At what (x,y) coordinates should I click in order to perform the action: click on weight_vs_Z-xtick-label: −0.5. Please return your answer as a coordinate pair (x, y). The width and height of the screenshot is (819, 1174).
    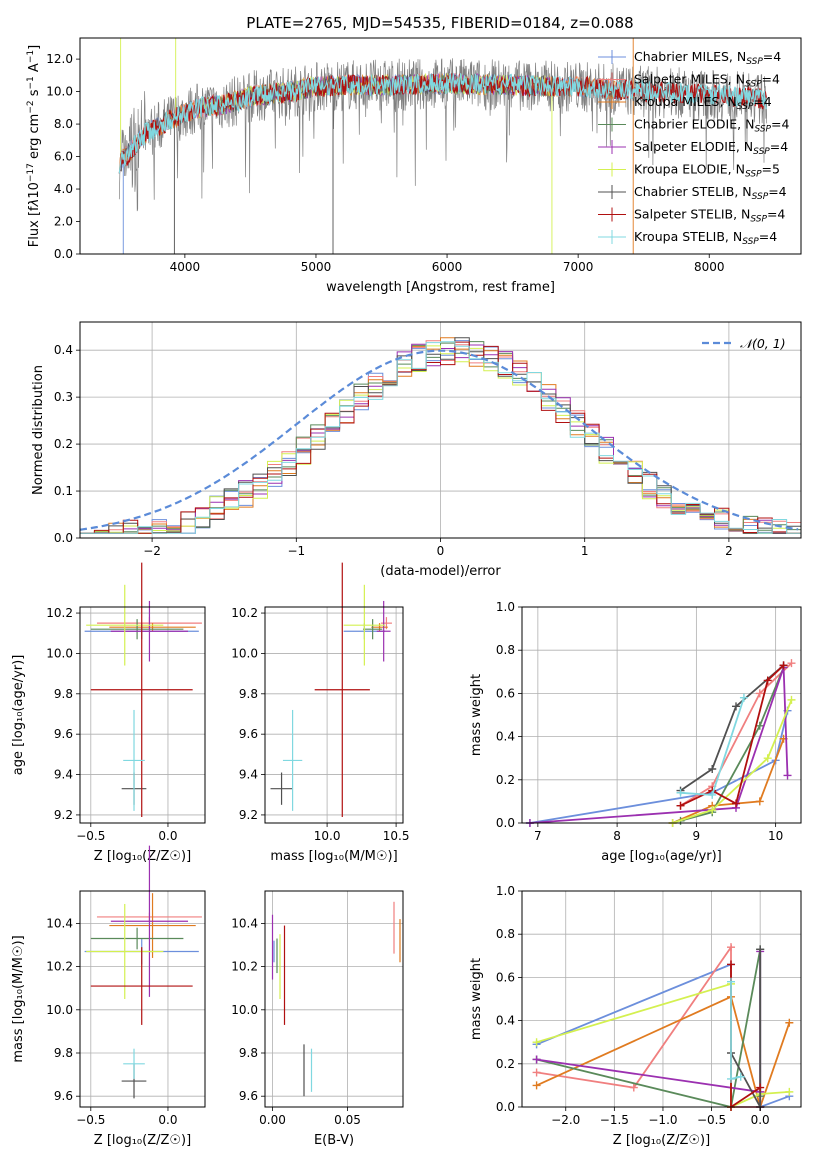
    Looking at the image, I should click on (711, 1120).